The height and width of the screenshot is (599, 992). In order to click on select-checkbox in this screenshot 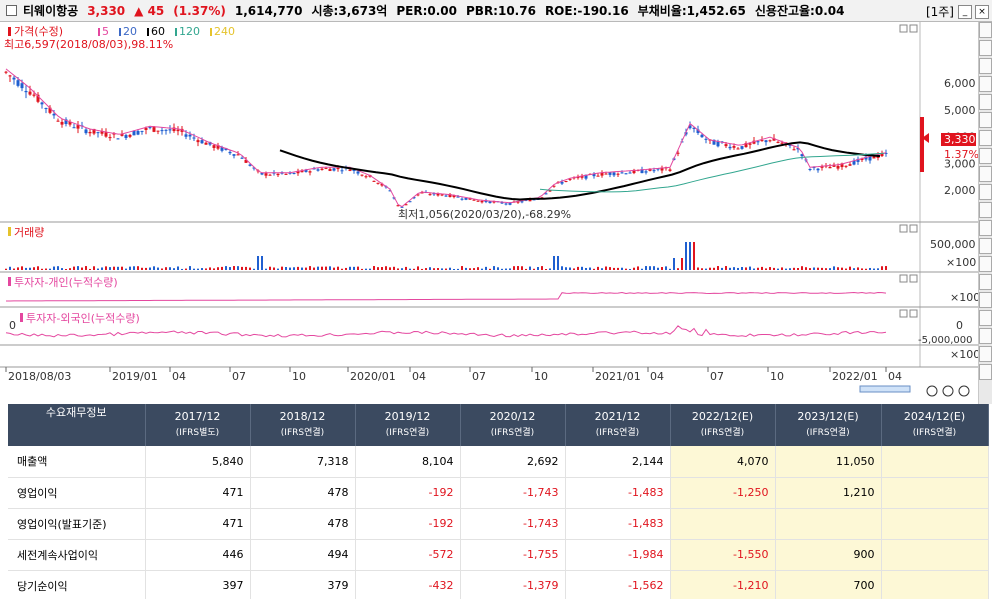, I will do `click(11, 10)`.